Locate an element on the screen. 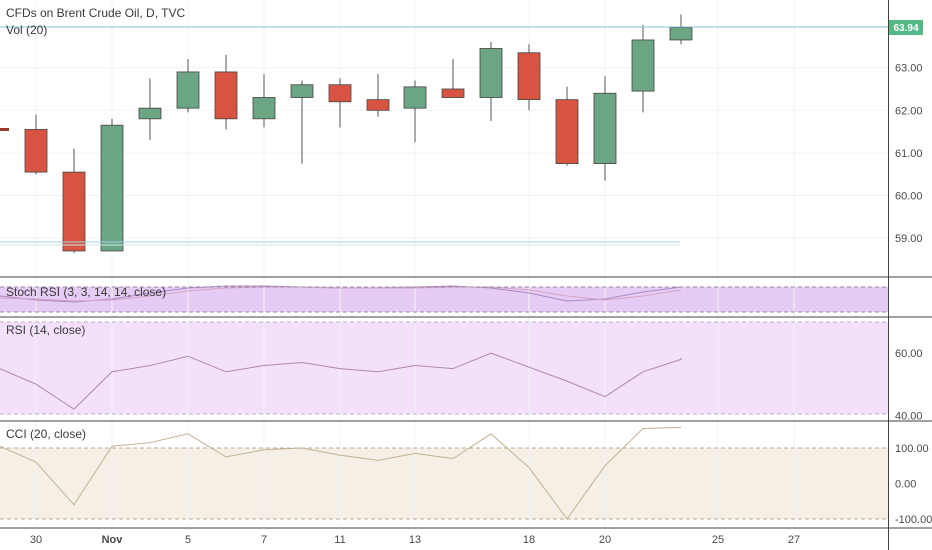  chart-title: CFDs on Brent Crude Oil, D, TVC is located at coordinates (95, 13).